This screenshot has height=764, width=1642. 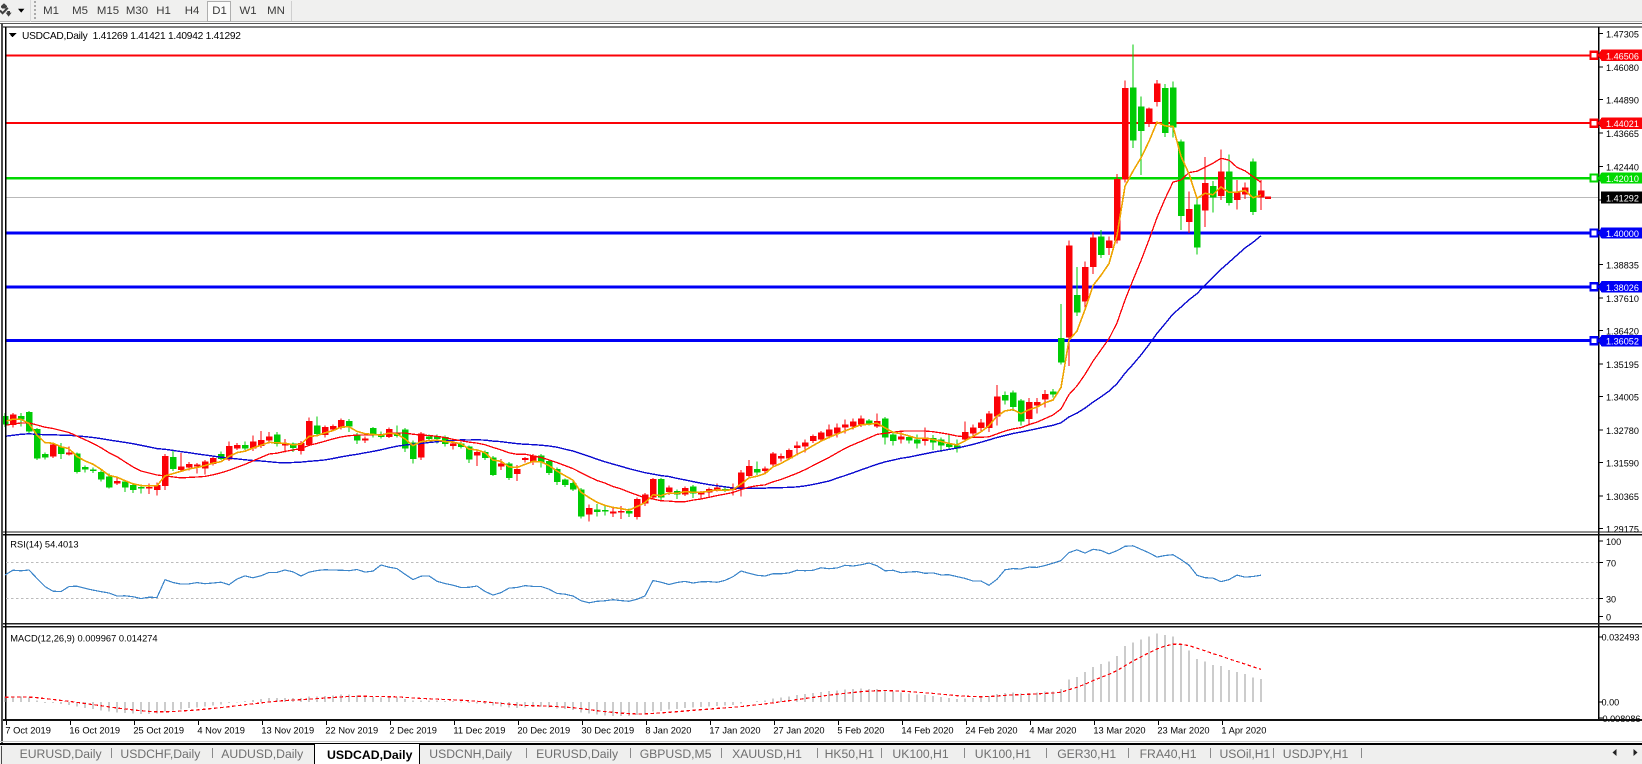 I want to click on svg-text: 23 Mar 2020, so click(x=1183, y=731).